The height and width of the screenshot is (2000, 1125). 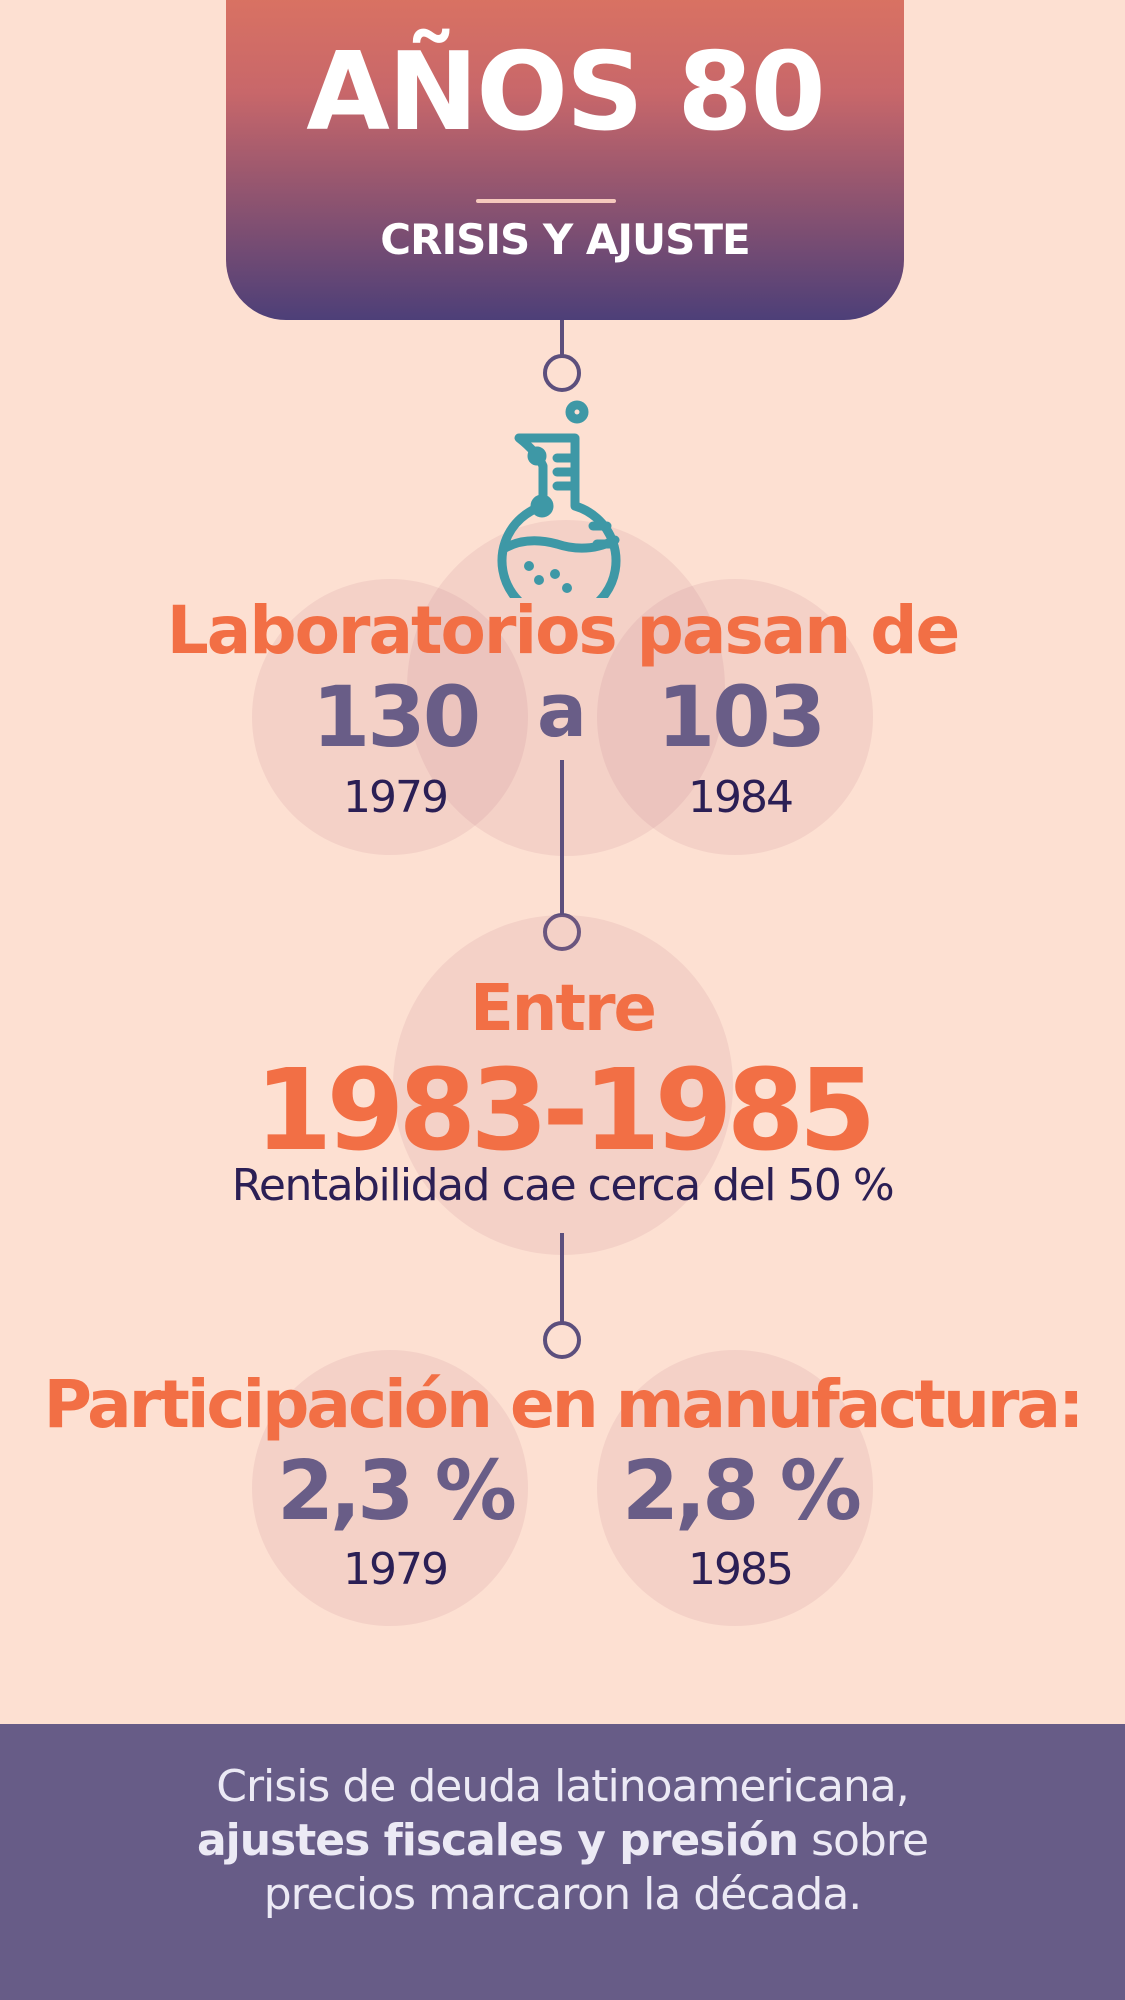 What do you see at coordinates (396, 797) in the screenshot?
I see `labs-from-year: 1979` at bounding box center [396, 797].